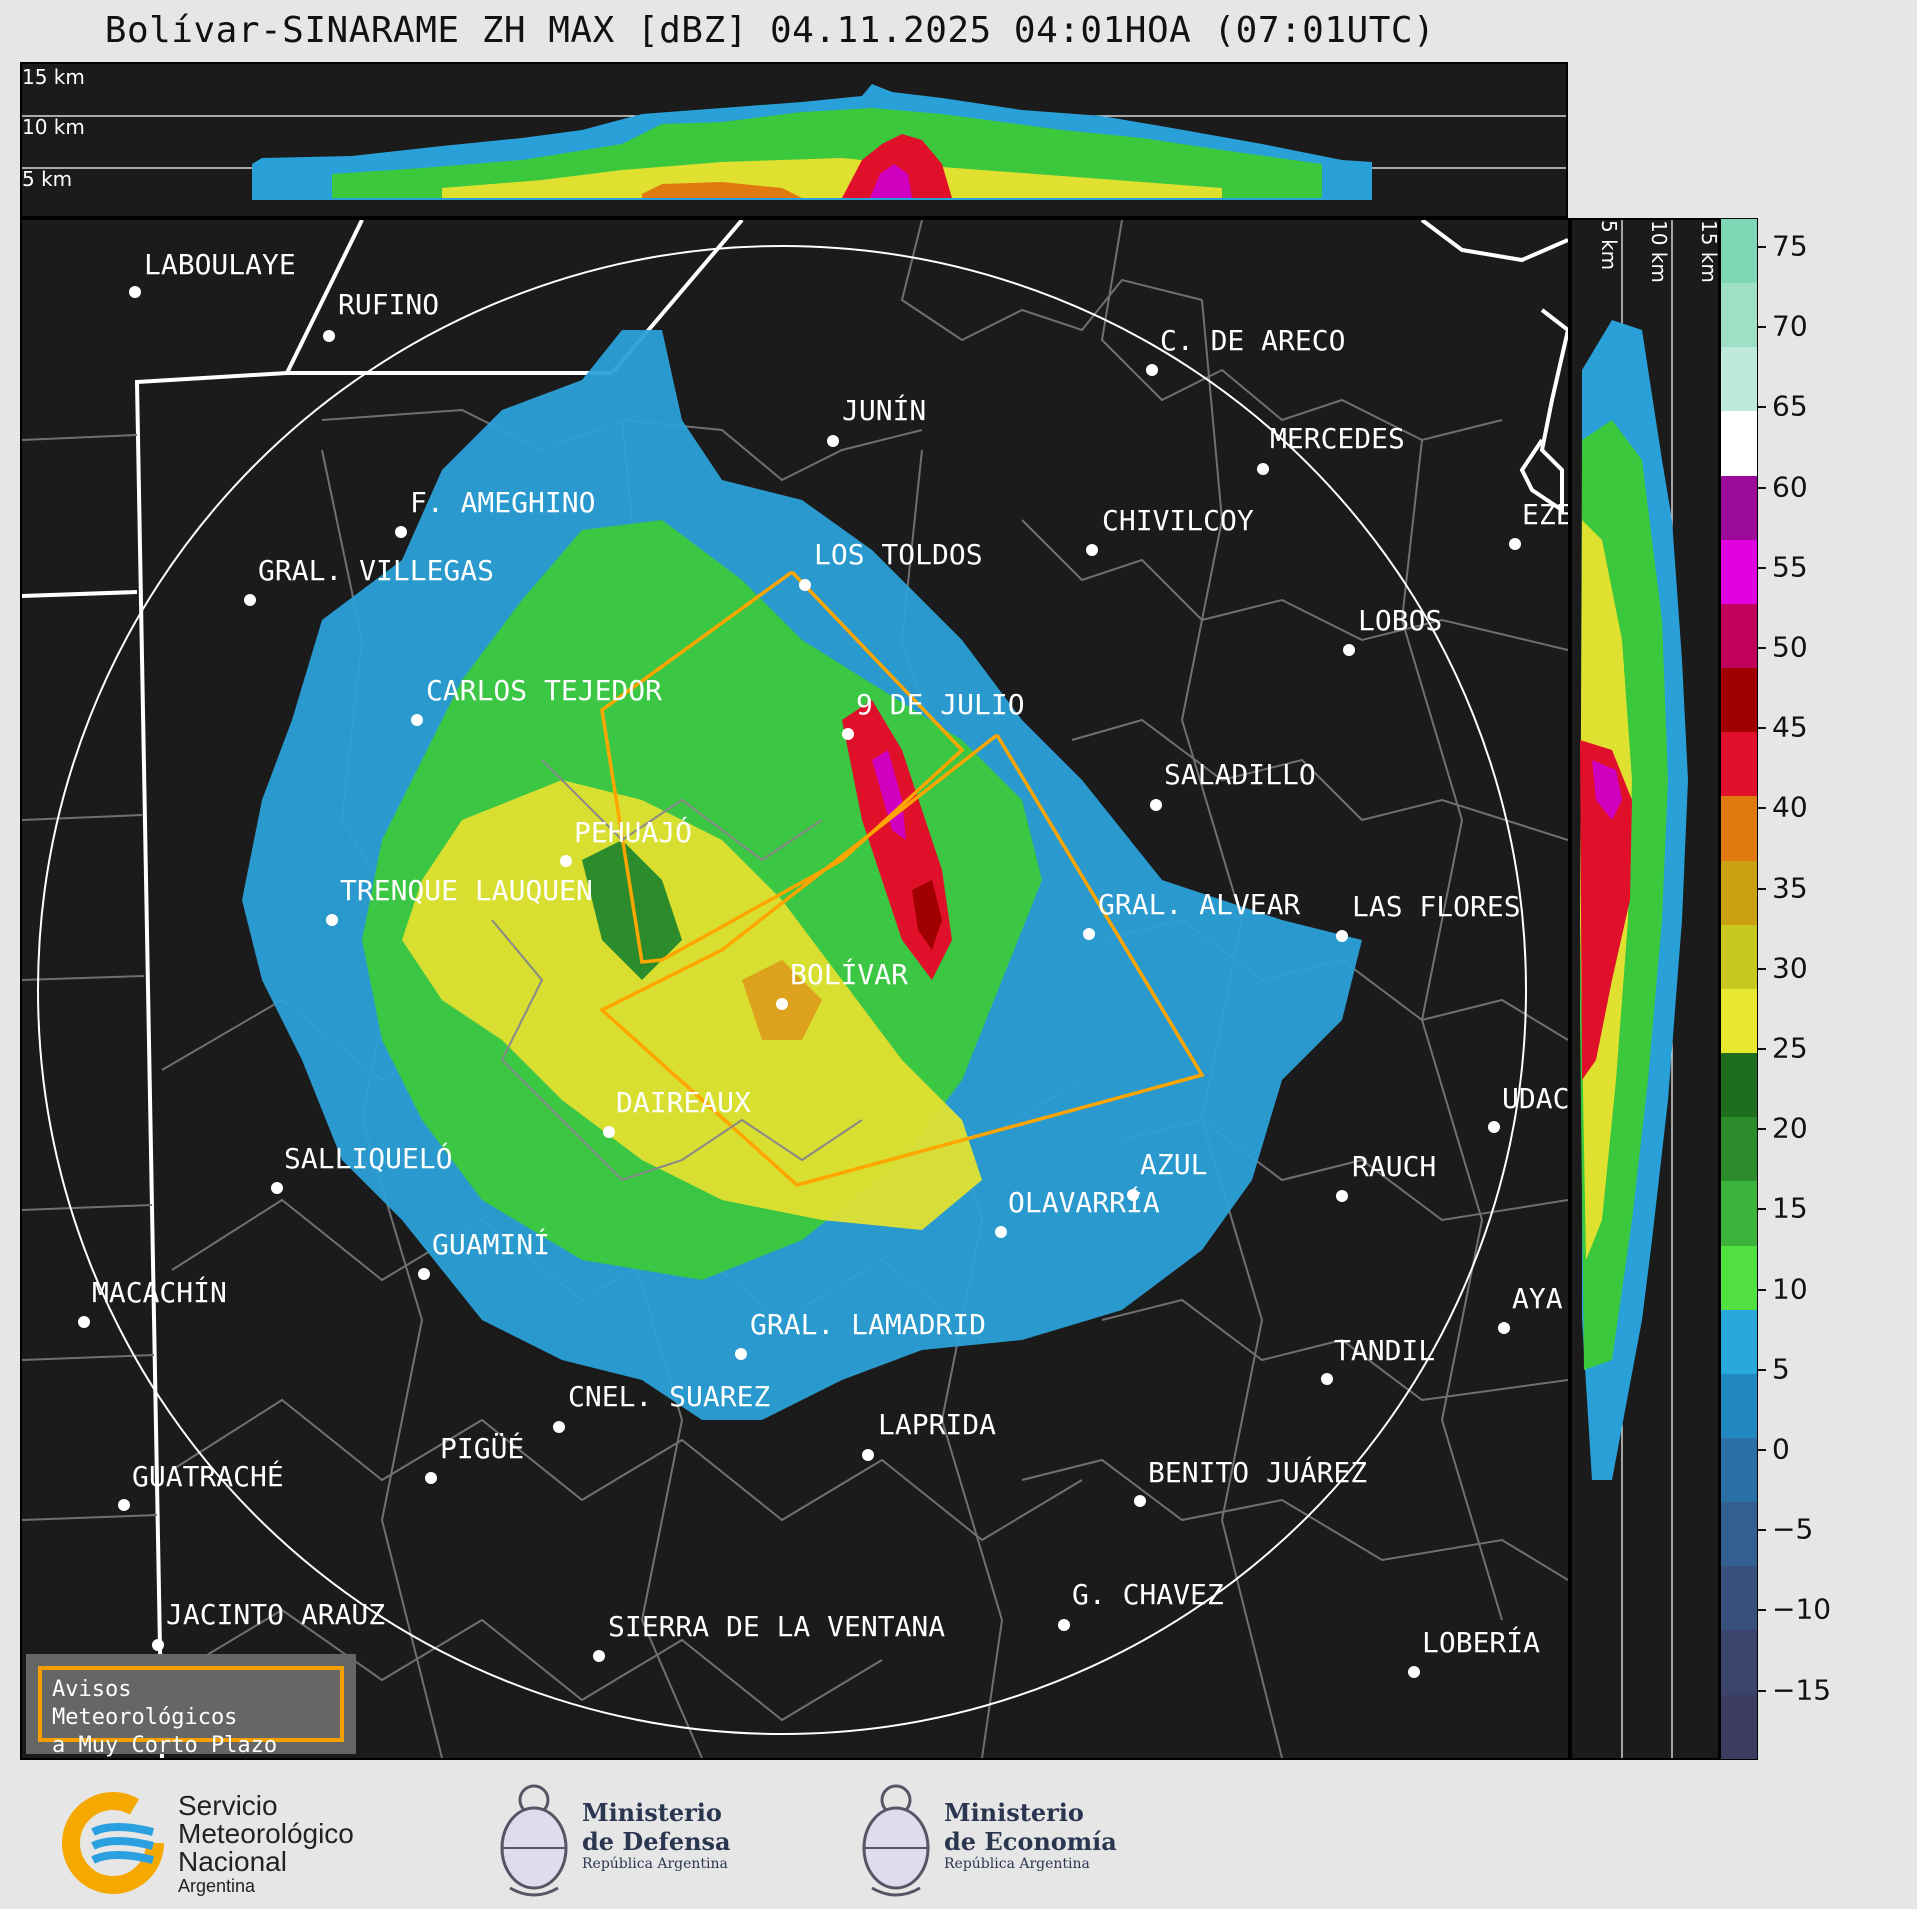  I want to click on city-label: LAPRIDA, so click(937, 1424).